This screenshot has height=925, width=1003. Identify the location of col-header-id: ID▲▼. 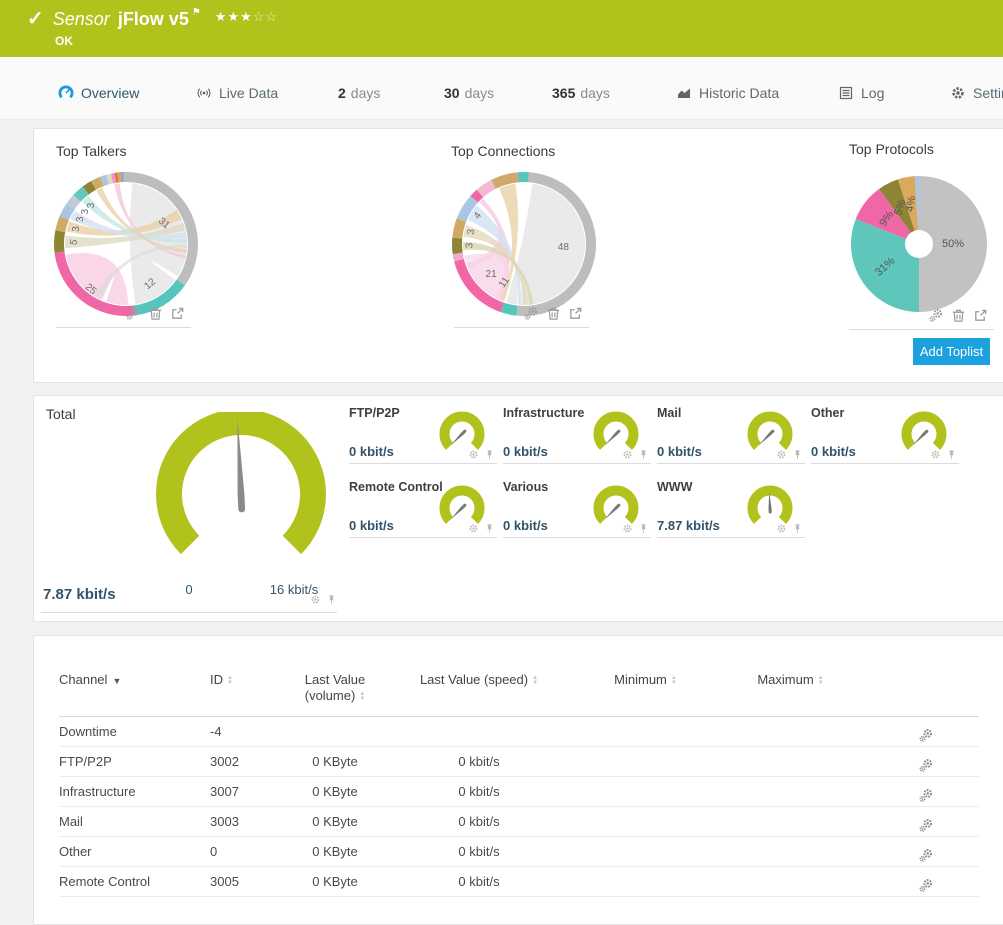
(240, 691).